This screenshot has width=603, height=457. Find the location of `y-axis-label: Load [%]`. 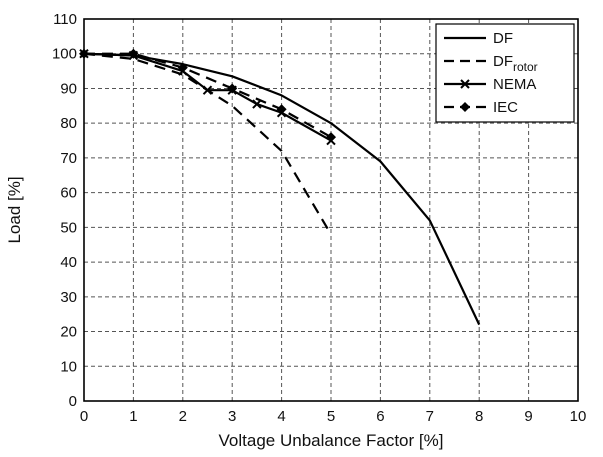

y-axis-label: Load [%] is located at coordinates (14, 209).